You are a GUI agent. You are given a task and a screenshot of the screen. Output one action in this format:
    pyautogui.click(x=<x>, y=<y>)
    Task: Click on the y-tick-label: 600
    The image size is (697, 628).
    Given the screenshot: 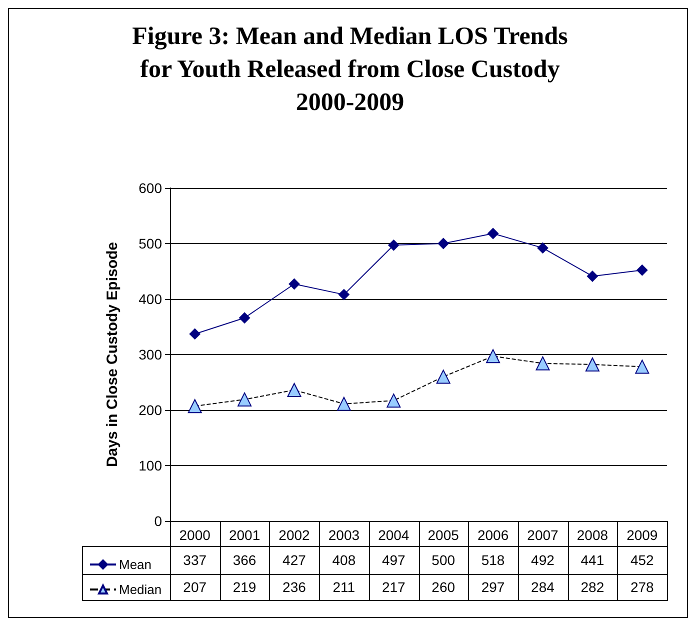 What is the action you would take?
    pyautogui.click(x=150, y=188)
    